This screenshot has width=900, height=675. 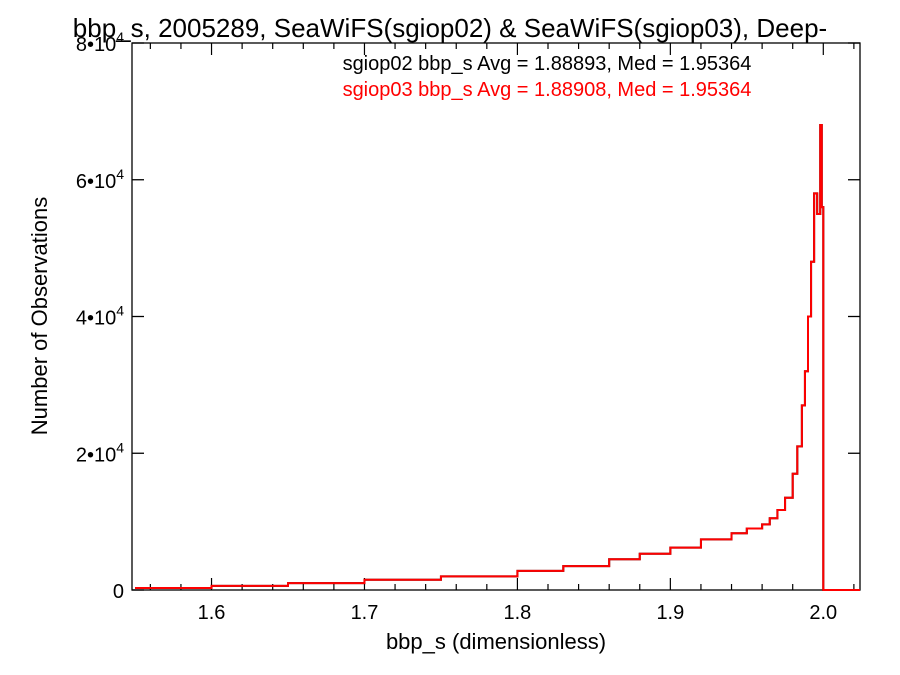 I want to click on x-tick-label: 1.8, so click(x=518, y=613).